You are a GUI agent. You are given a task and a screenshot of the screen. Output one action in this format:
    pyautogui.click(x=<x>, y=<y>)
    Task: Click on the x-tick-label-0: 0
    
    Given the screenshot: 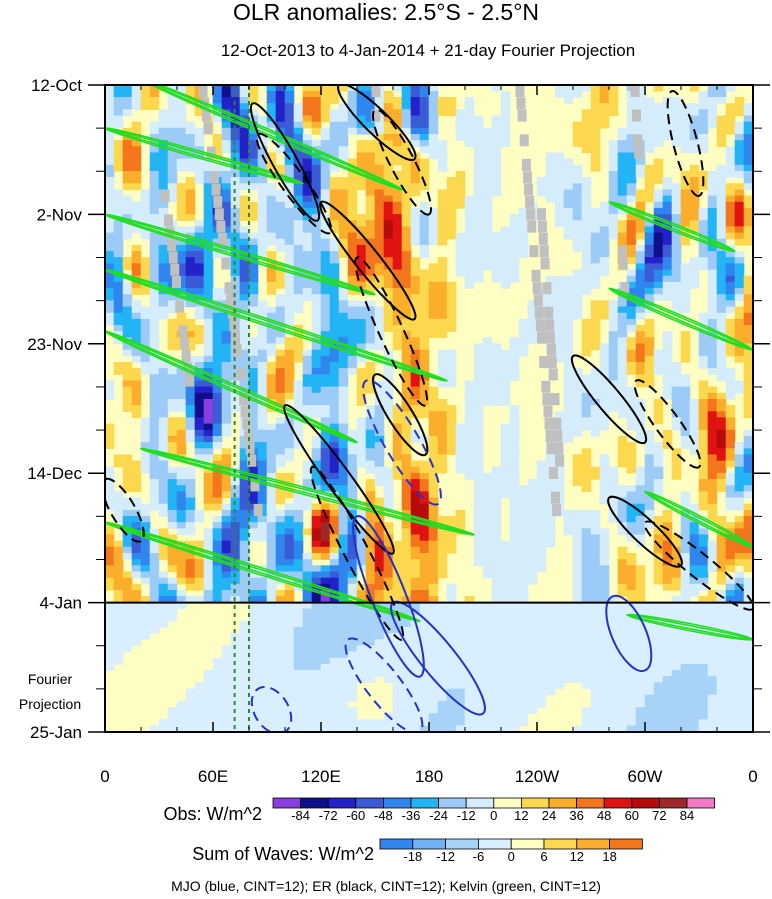 What is the action you would take?
    pyautogui.click(x=104, y=776)
    